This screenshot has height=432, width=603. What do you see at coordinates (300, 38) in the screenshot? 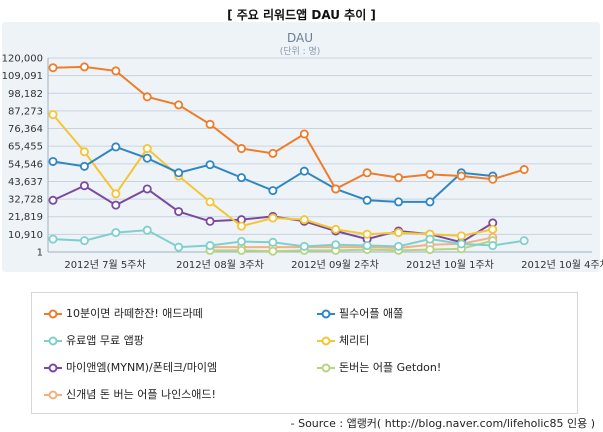
I see `chart-title: DAU` at bounding box center [300, 38].